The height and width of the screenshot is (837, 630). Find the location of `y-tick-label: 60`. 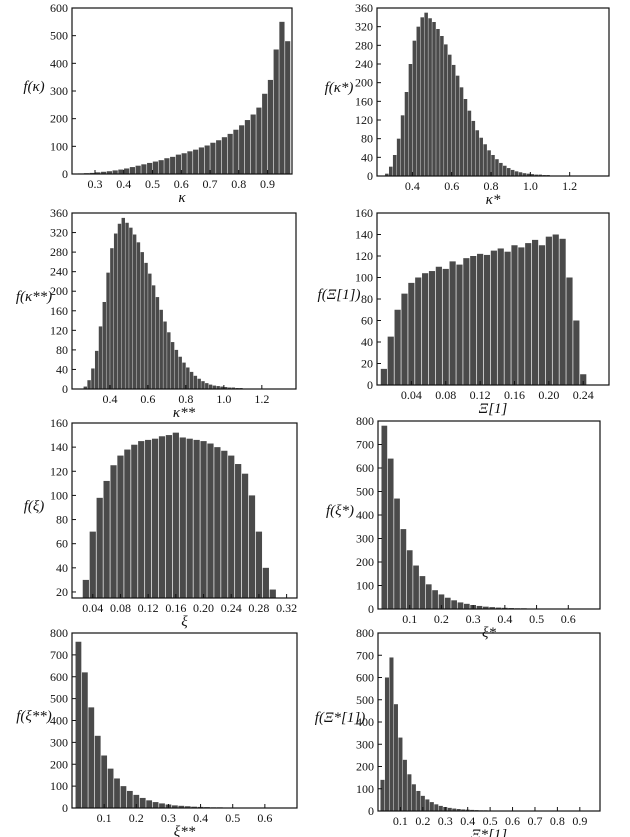

y-tick-label: 60 is located at coordinates (62, 544).